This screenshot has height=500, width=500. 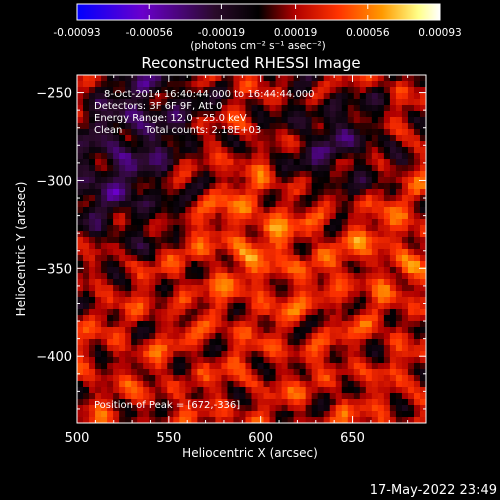 I want to click on colorbar-tick-label: -0.00056, so click(x=150, y=33).